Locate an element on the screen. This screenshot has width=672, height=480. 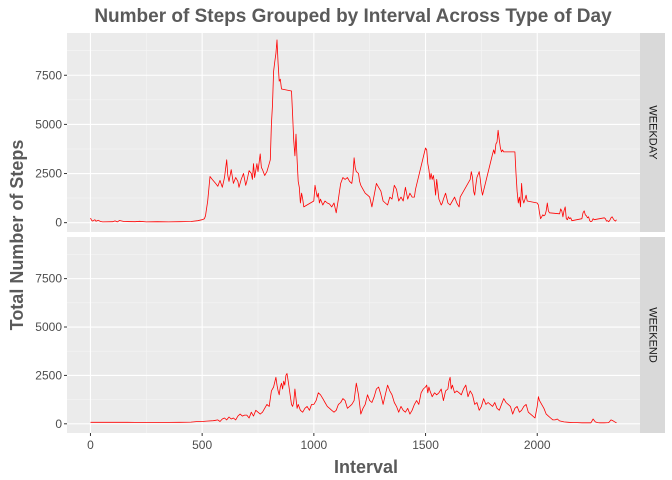
x-tick-label: 1500 is located at coordinates (425, 445).